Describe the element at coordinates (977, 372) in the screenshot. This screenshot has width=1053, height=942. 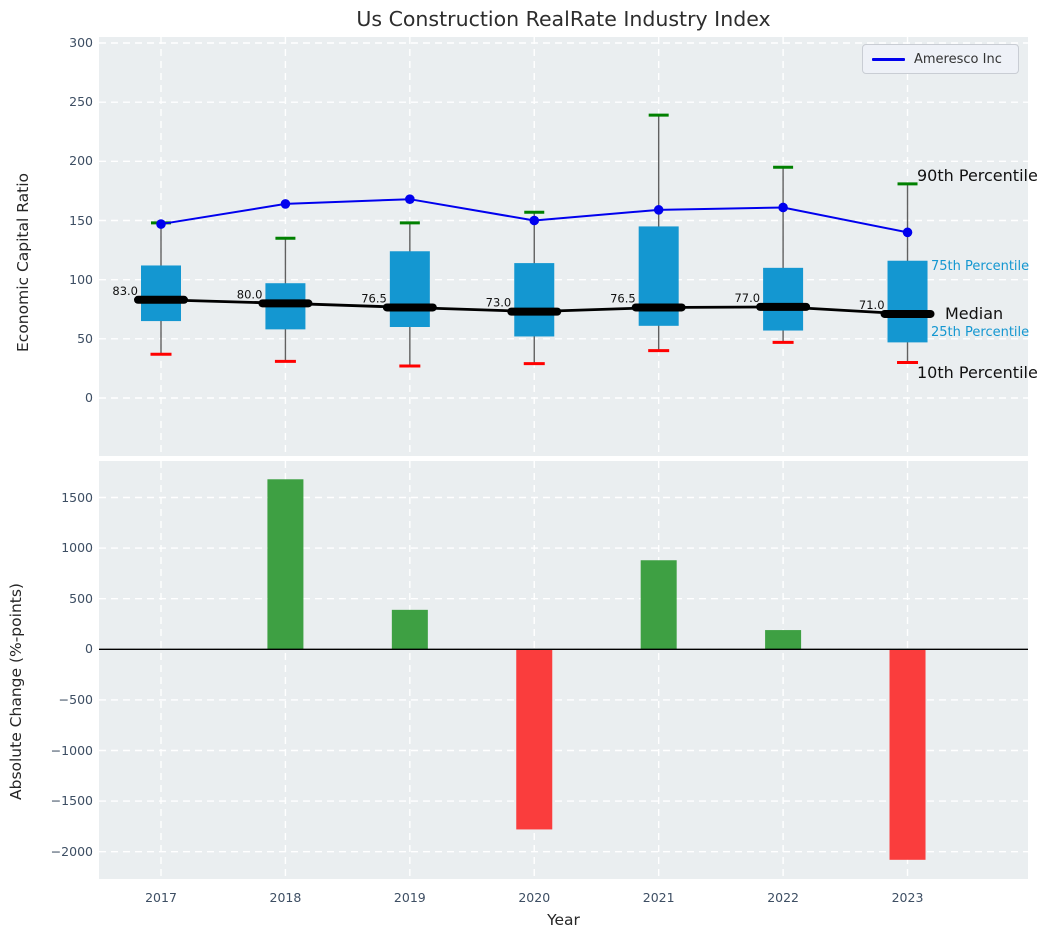
I see `annotation-10th-percentile: 10th Percentile` at that location.